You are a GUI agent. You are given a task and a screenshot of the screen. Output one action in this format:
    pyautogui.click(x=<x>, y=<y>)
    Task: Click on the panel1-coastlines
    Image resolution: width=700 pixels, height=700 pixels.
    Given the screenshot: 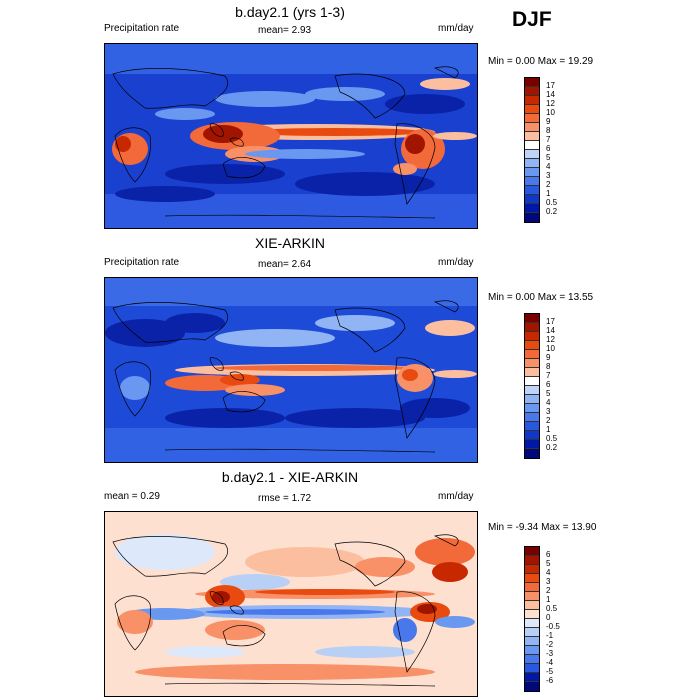 What is the action you would take?
    pyautogui.click(x=285, y=142)
    